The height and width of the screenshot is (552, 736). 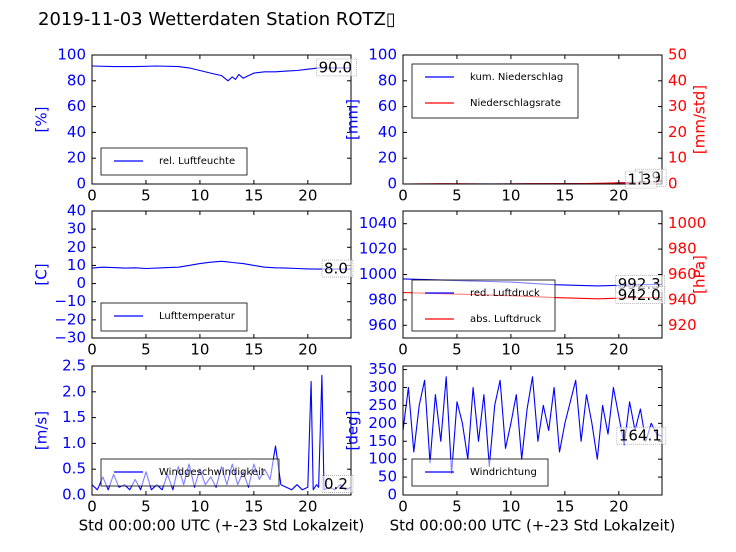 I want to click on y-tick-label: 1.0, so click(x=74, y=443).